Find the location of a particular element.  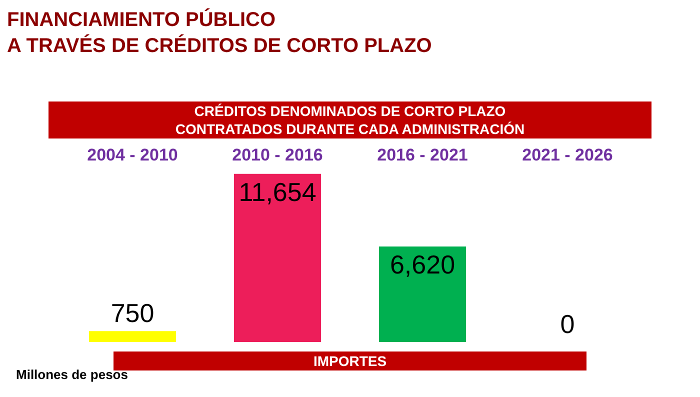

x-tick-label: 2016 - 2021 is located at coordinates (422, 155).